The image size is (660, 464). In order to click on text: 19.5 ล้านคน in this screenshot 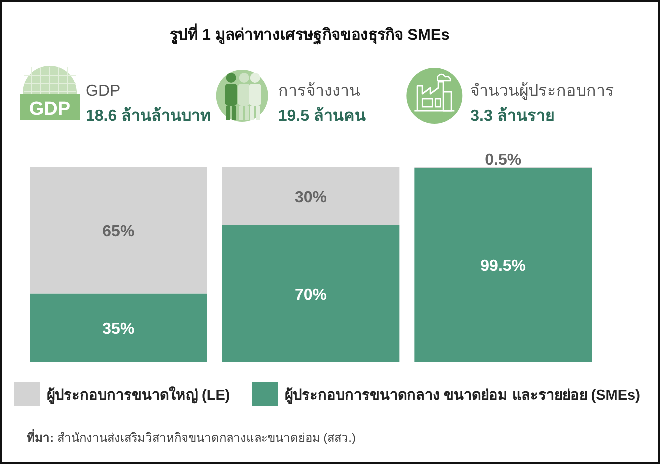, I will do `click(322, 116)`.